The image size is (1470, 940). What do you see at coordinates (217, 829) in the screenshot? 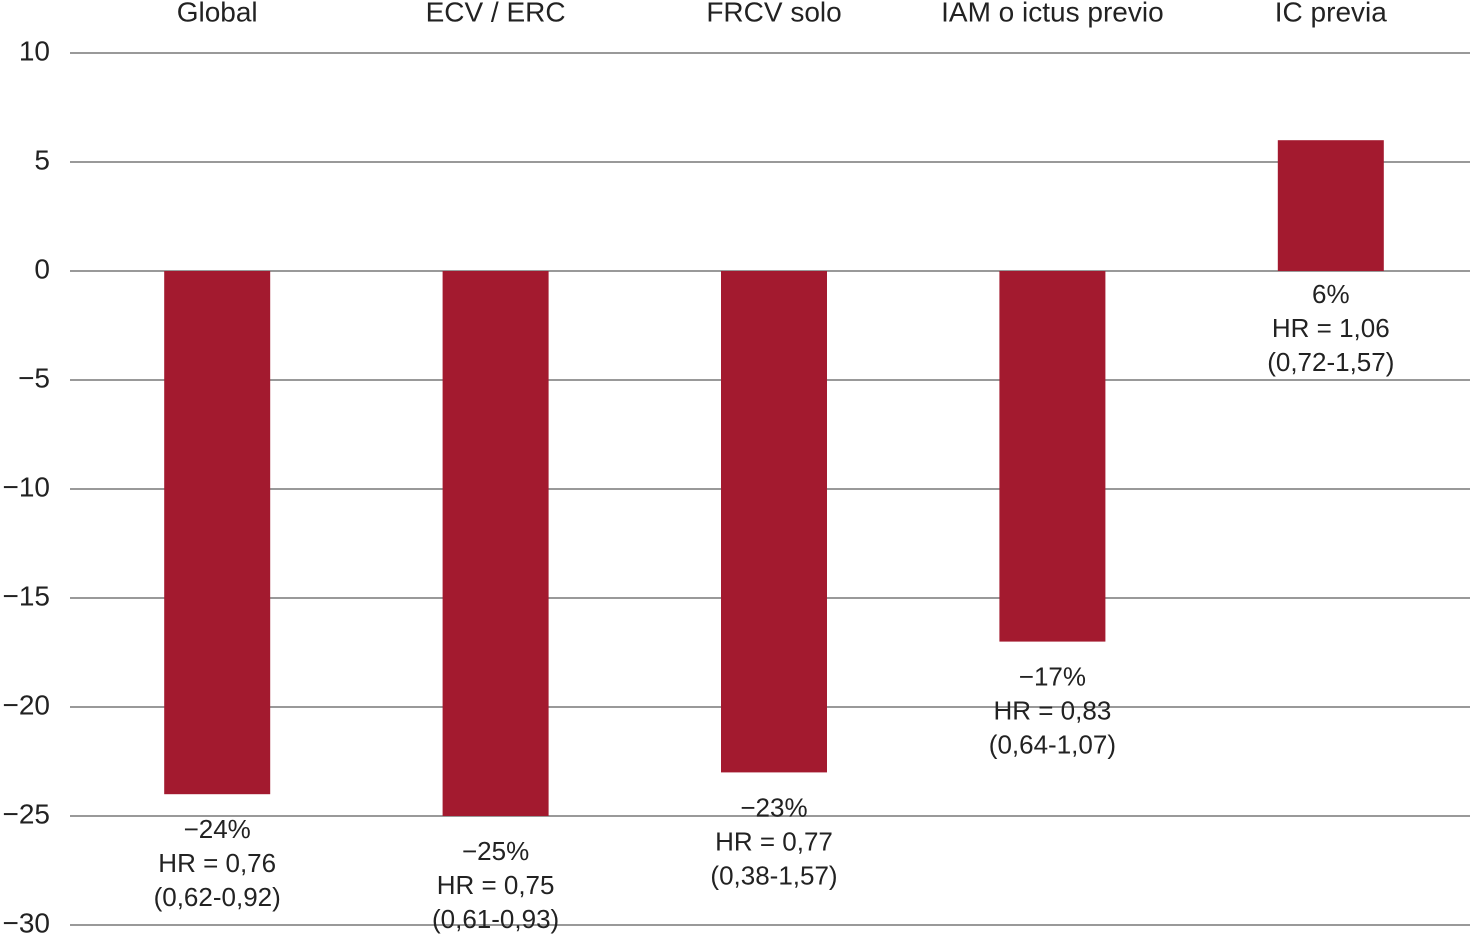
I see `value-label: −24%` at bounding box center [217, 829].